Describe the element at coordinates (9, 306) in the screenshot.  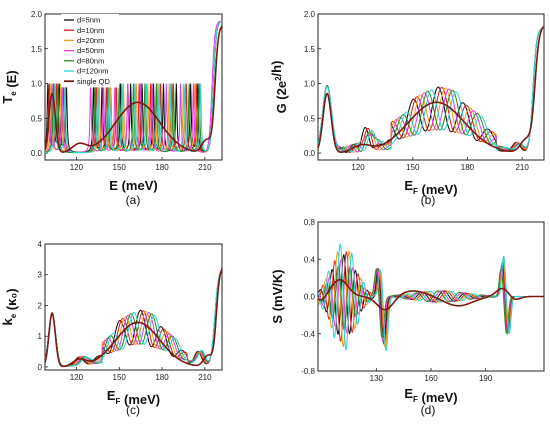
I see `y-axis-label: ke (κ₀)` at that location.